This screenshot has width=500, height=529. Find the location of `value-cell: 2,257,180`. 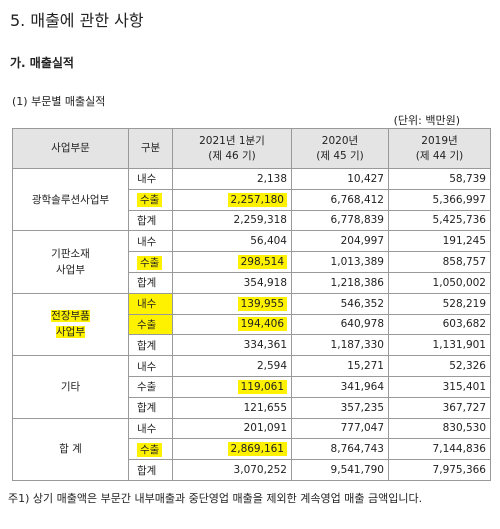

value-cell: 2,257,180 is located at coordinates (232, 199).